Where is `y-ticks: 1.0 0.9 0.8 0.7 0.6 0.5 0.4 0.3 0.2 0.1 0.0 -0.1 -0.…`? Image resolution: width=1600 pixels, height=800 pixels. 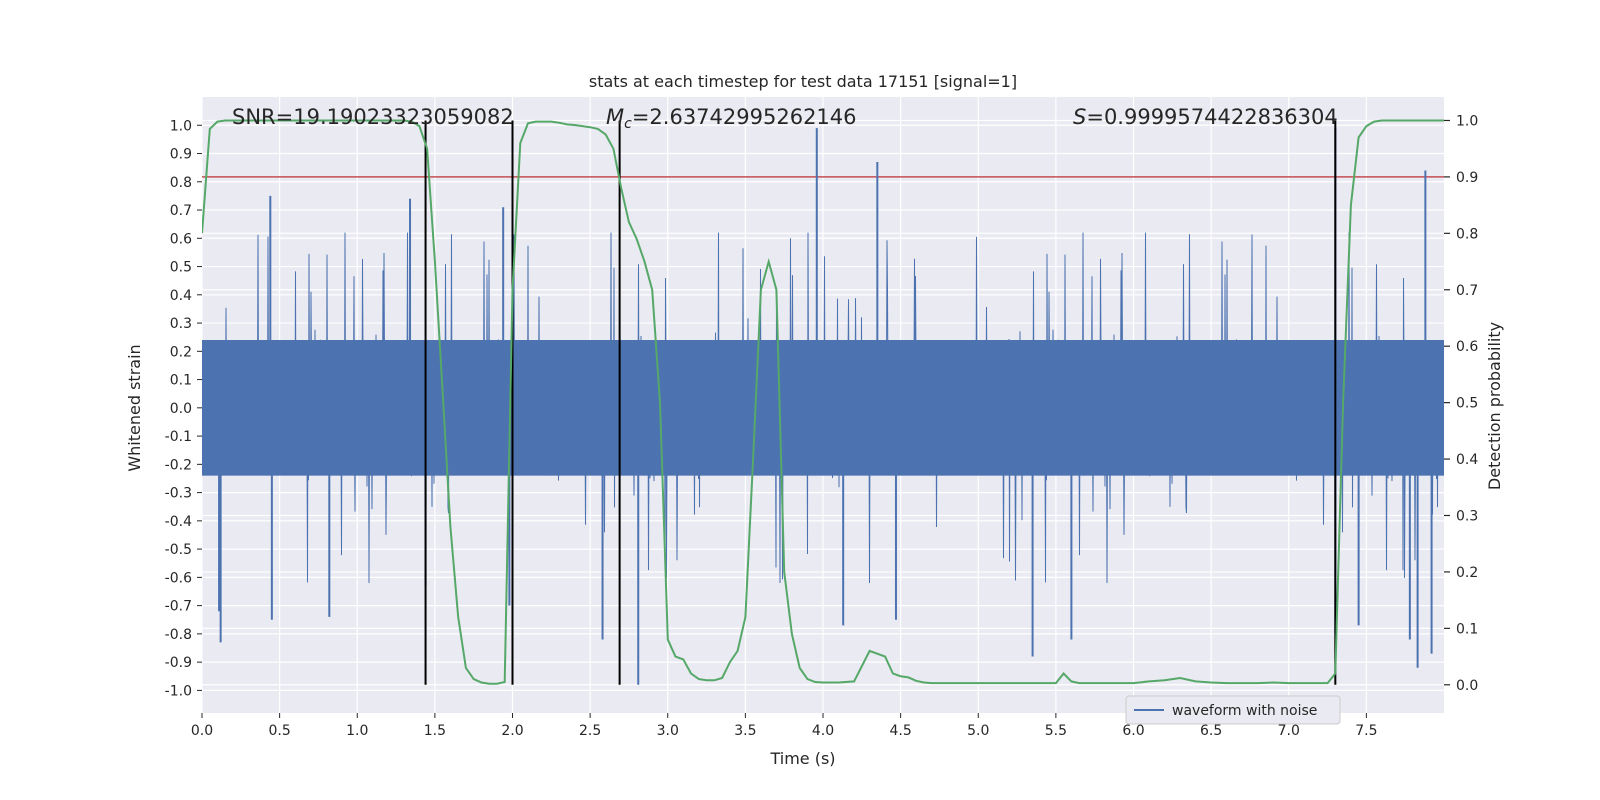
y-ticks: 1.0 0.9 0.8 0.7 0.6 0.5 0.4 0.3 0.2 0.1 0.0 -0.1 -0.… is located at coordinates (183, 408).